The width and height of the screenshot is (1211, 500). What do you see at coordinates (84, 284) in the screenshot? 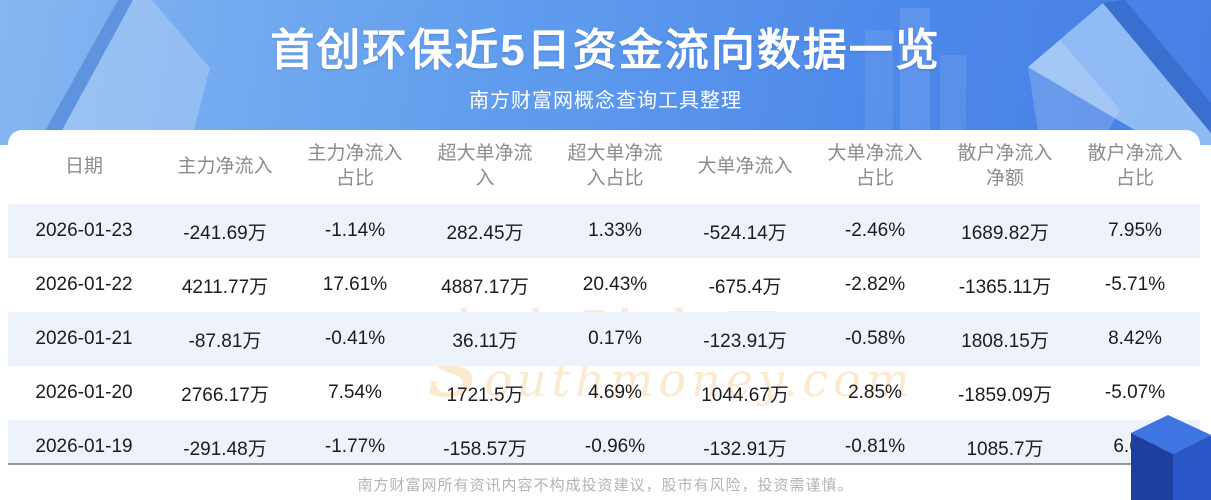
I see `date-cell: 2026-01-22` at bounding box center [84, 284].